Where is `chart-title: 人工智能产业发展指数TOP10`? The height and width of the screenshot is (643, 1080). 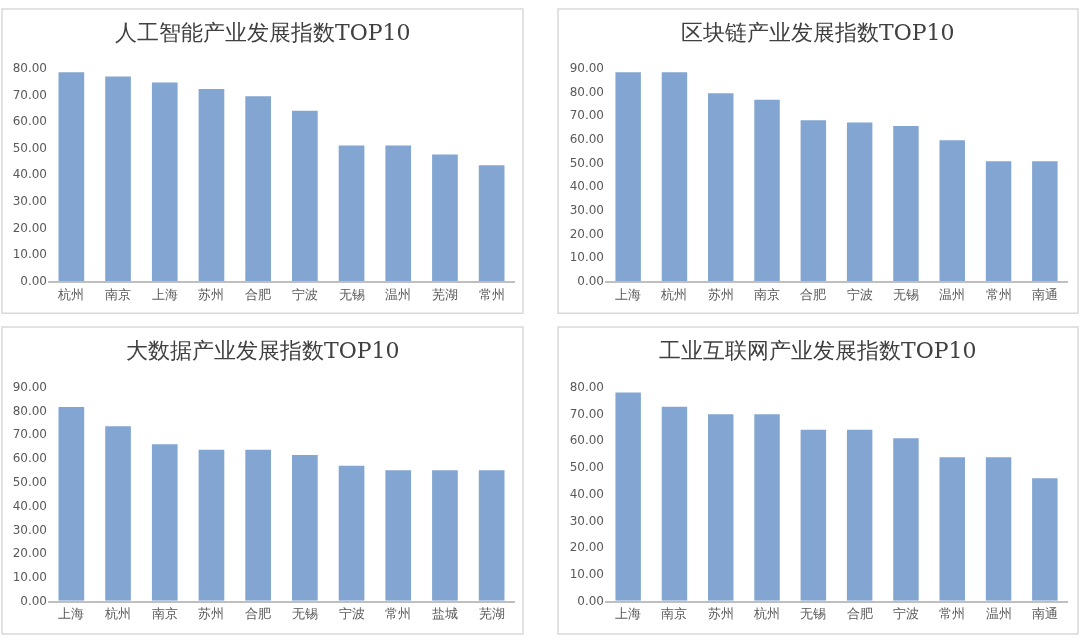 chart-title: 人工智能产业发展指数TOP10 is located at coordinates (263, 32).